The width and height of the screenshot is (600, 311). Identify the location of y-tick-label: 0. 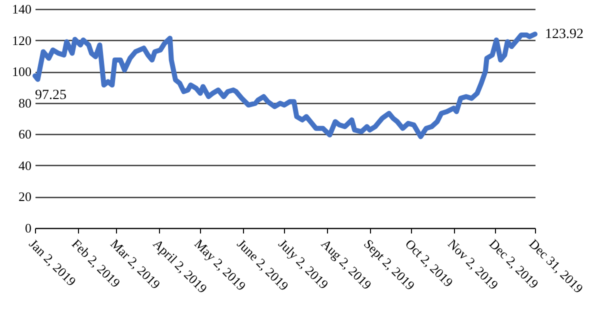
(28, 228).